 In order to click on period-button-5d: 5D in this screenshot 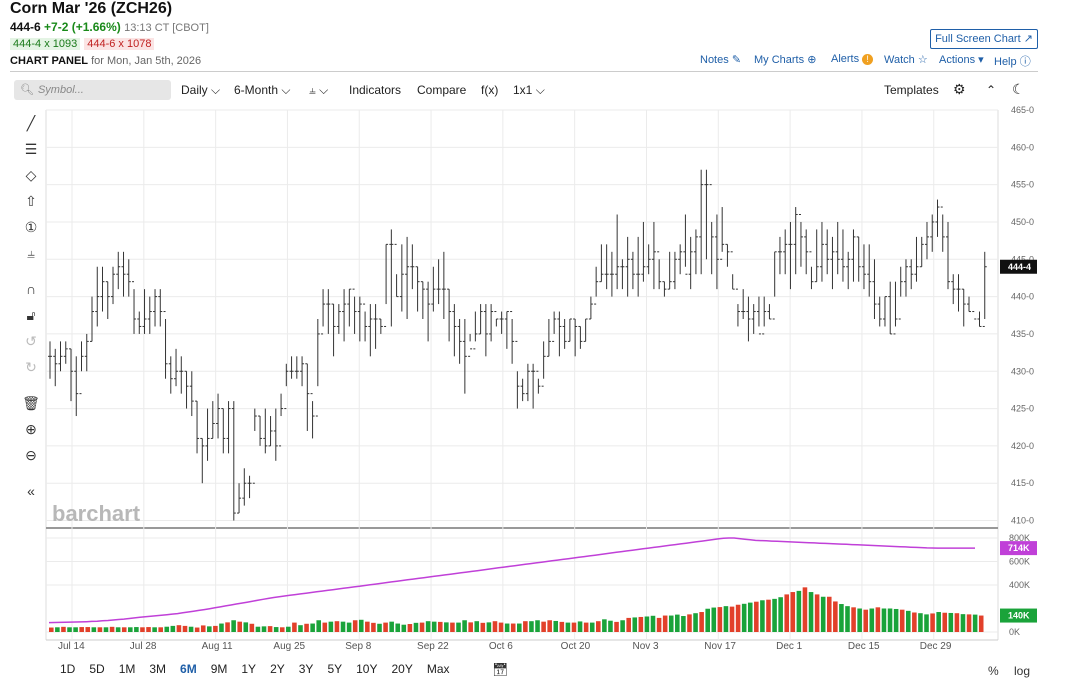, I will do `click(97, 669)`.